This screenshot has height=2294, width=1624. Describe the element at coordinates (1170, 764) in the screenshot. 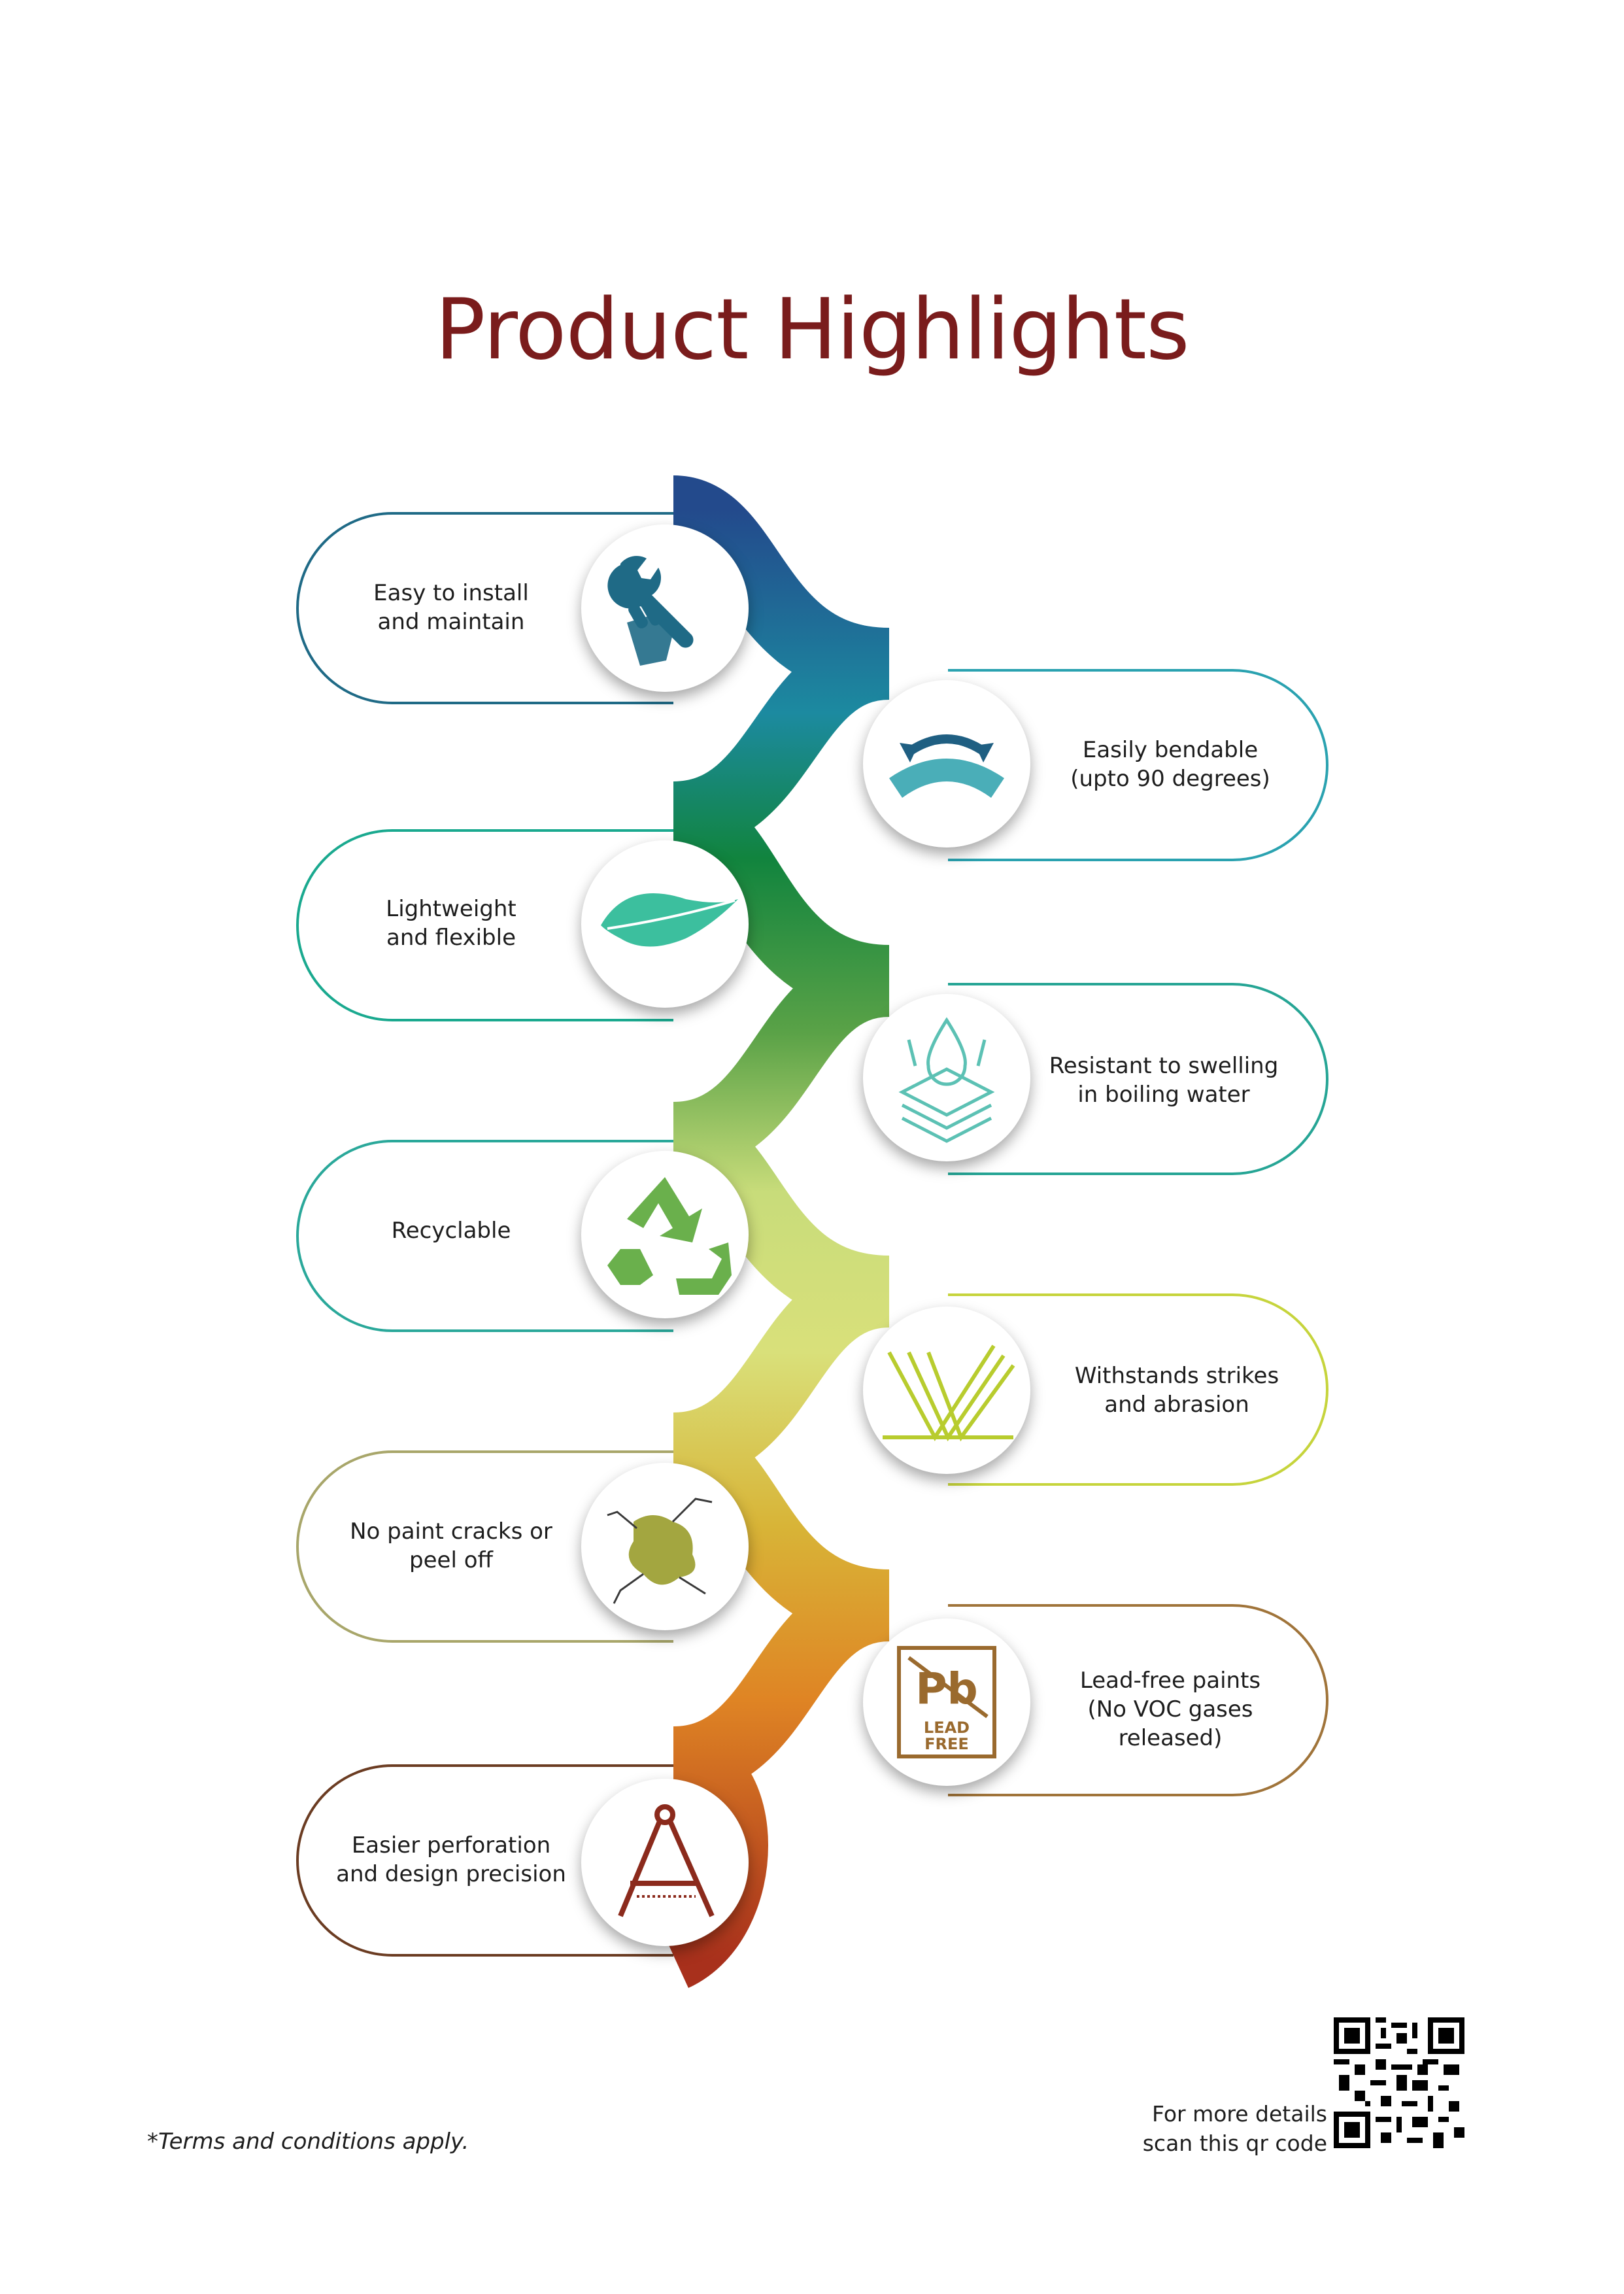

I see `highlight-label-bendable: Easily bendable (upto 90 degrees)` at that location.